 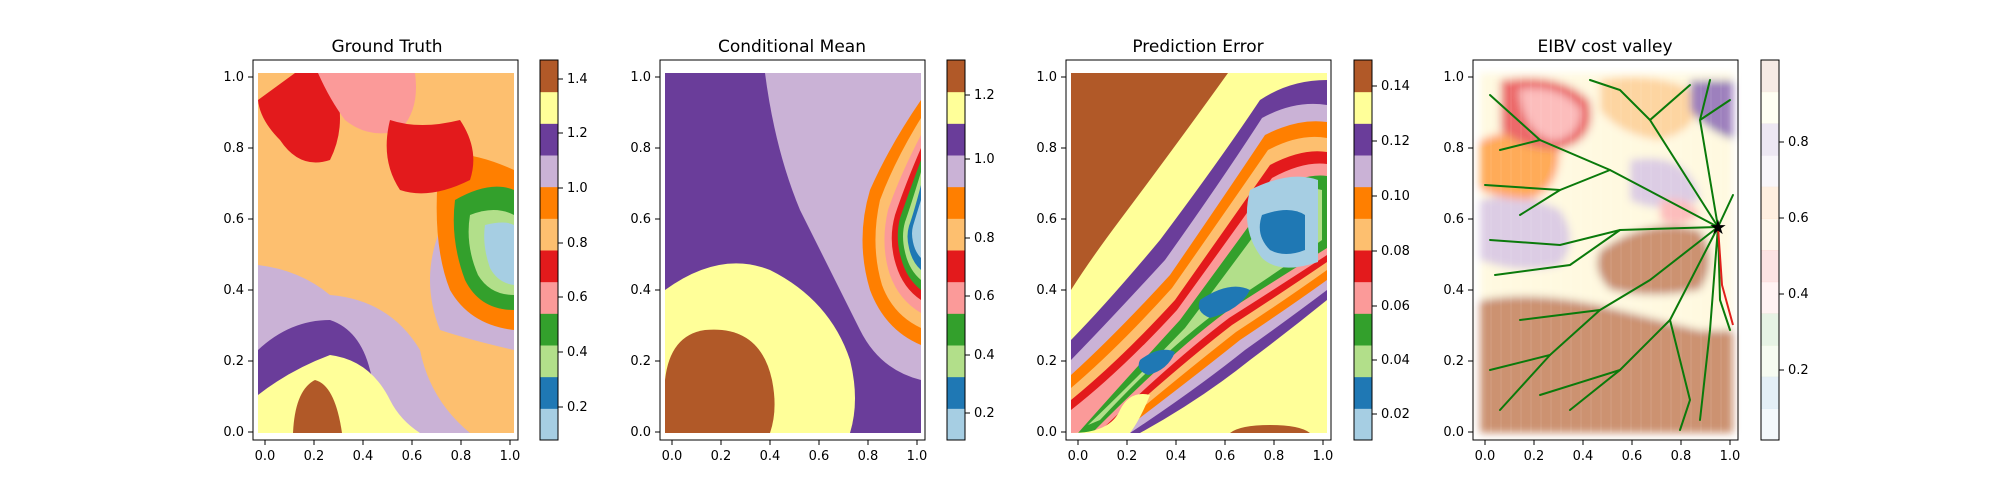 I want to click on cost-field, so click(x=1605, y=250).